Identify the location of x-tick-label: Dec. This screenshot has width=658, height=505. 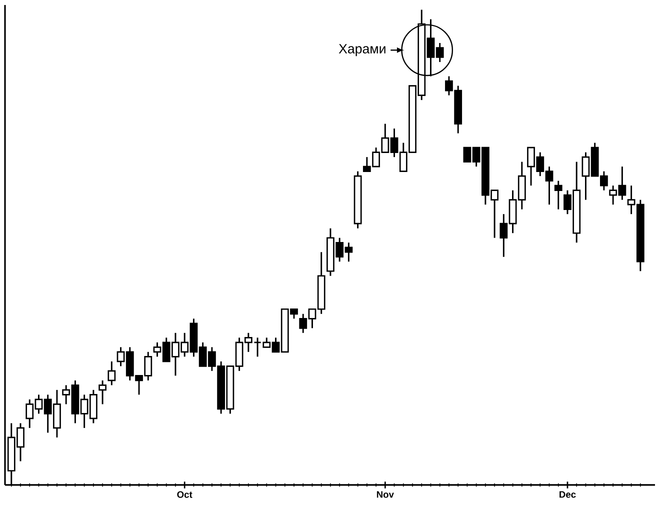
(568, 494).